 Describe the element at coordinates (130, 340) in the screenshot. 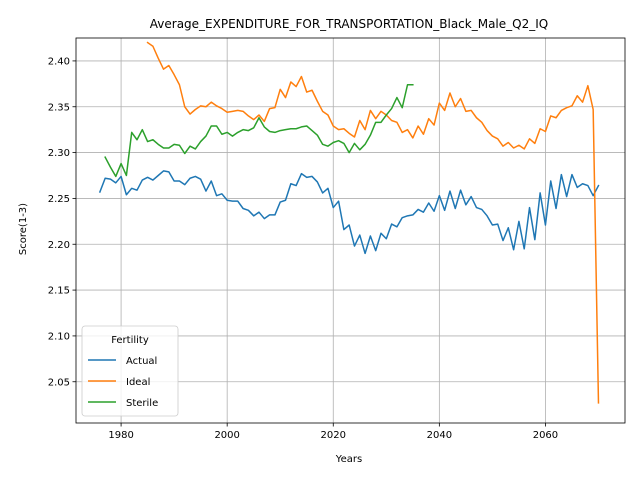

I see `legend-title: Fertility` at that location.